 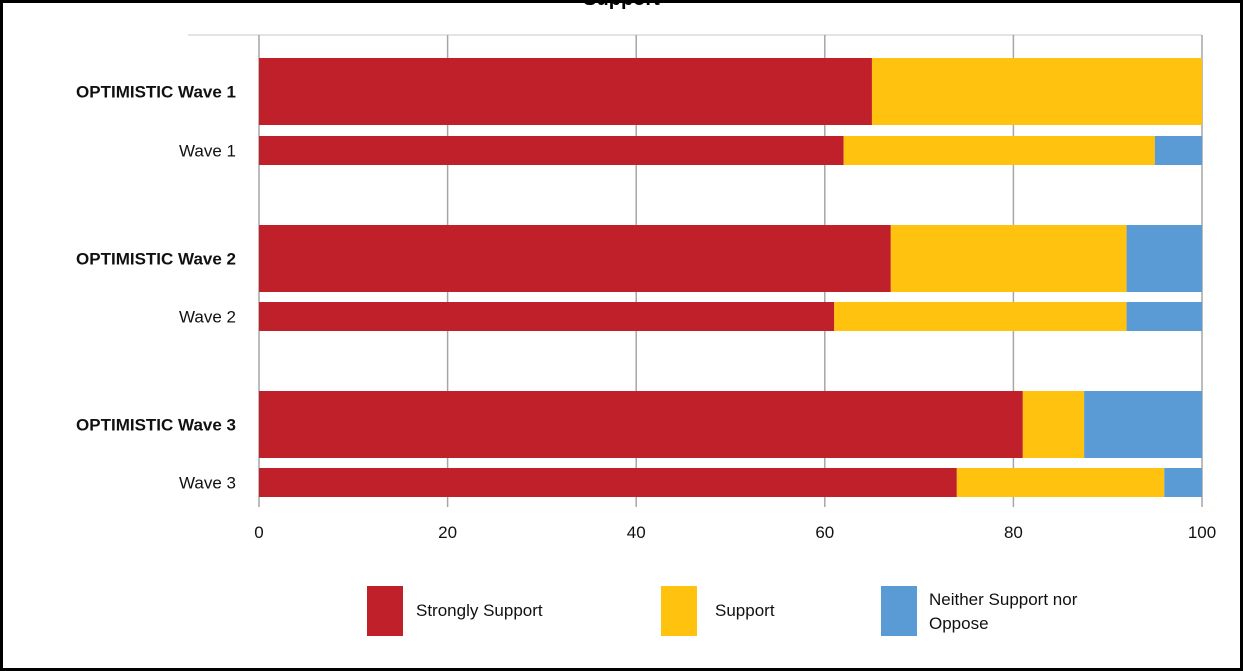 I want to click on x-tick-label: 20, so click(x=447, y=532).